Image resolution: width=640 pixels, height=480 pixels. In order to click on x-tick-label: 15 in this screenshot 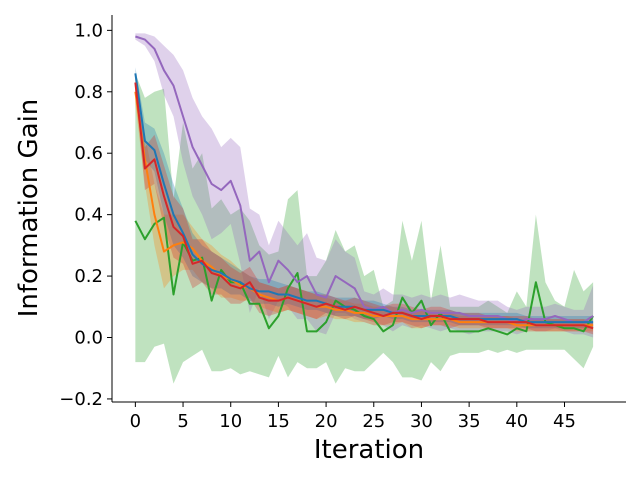, I will do `click(278, 421)`.